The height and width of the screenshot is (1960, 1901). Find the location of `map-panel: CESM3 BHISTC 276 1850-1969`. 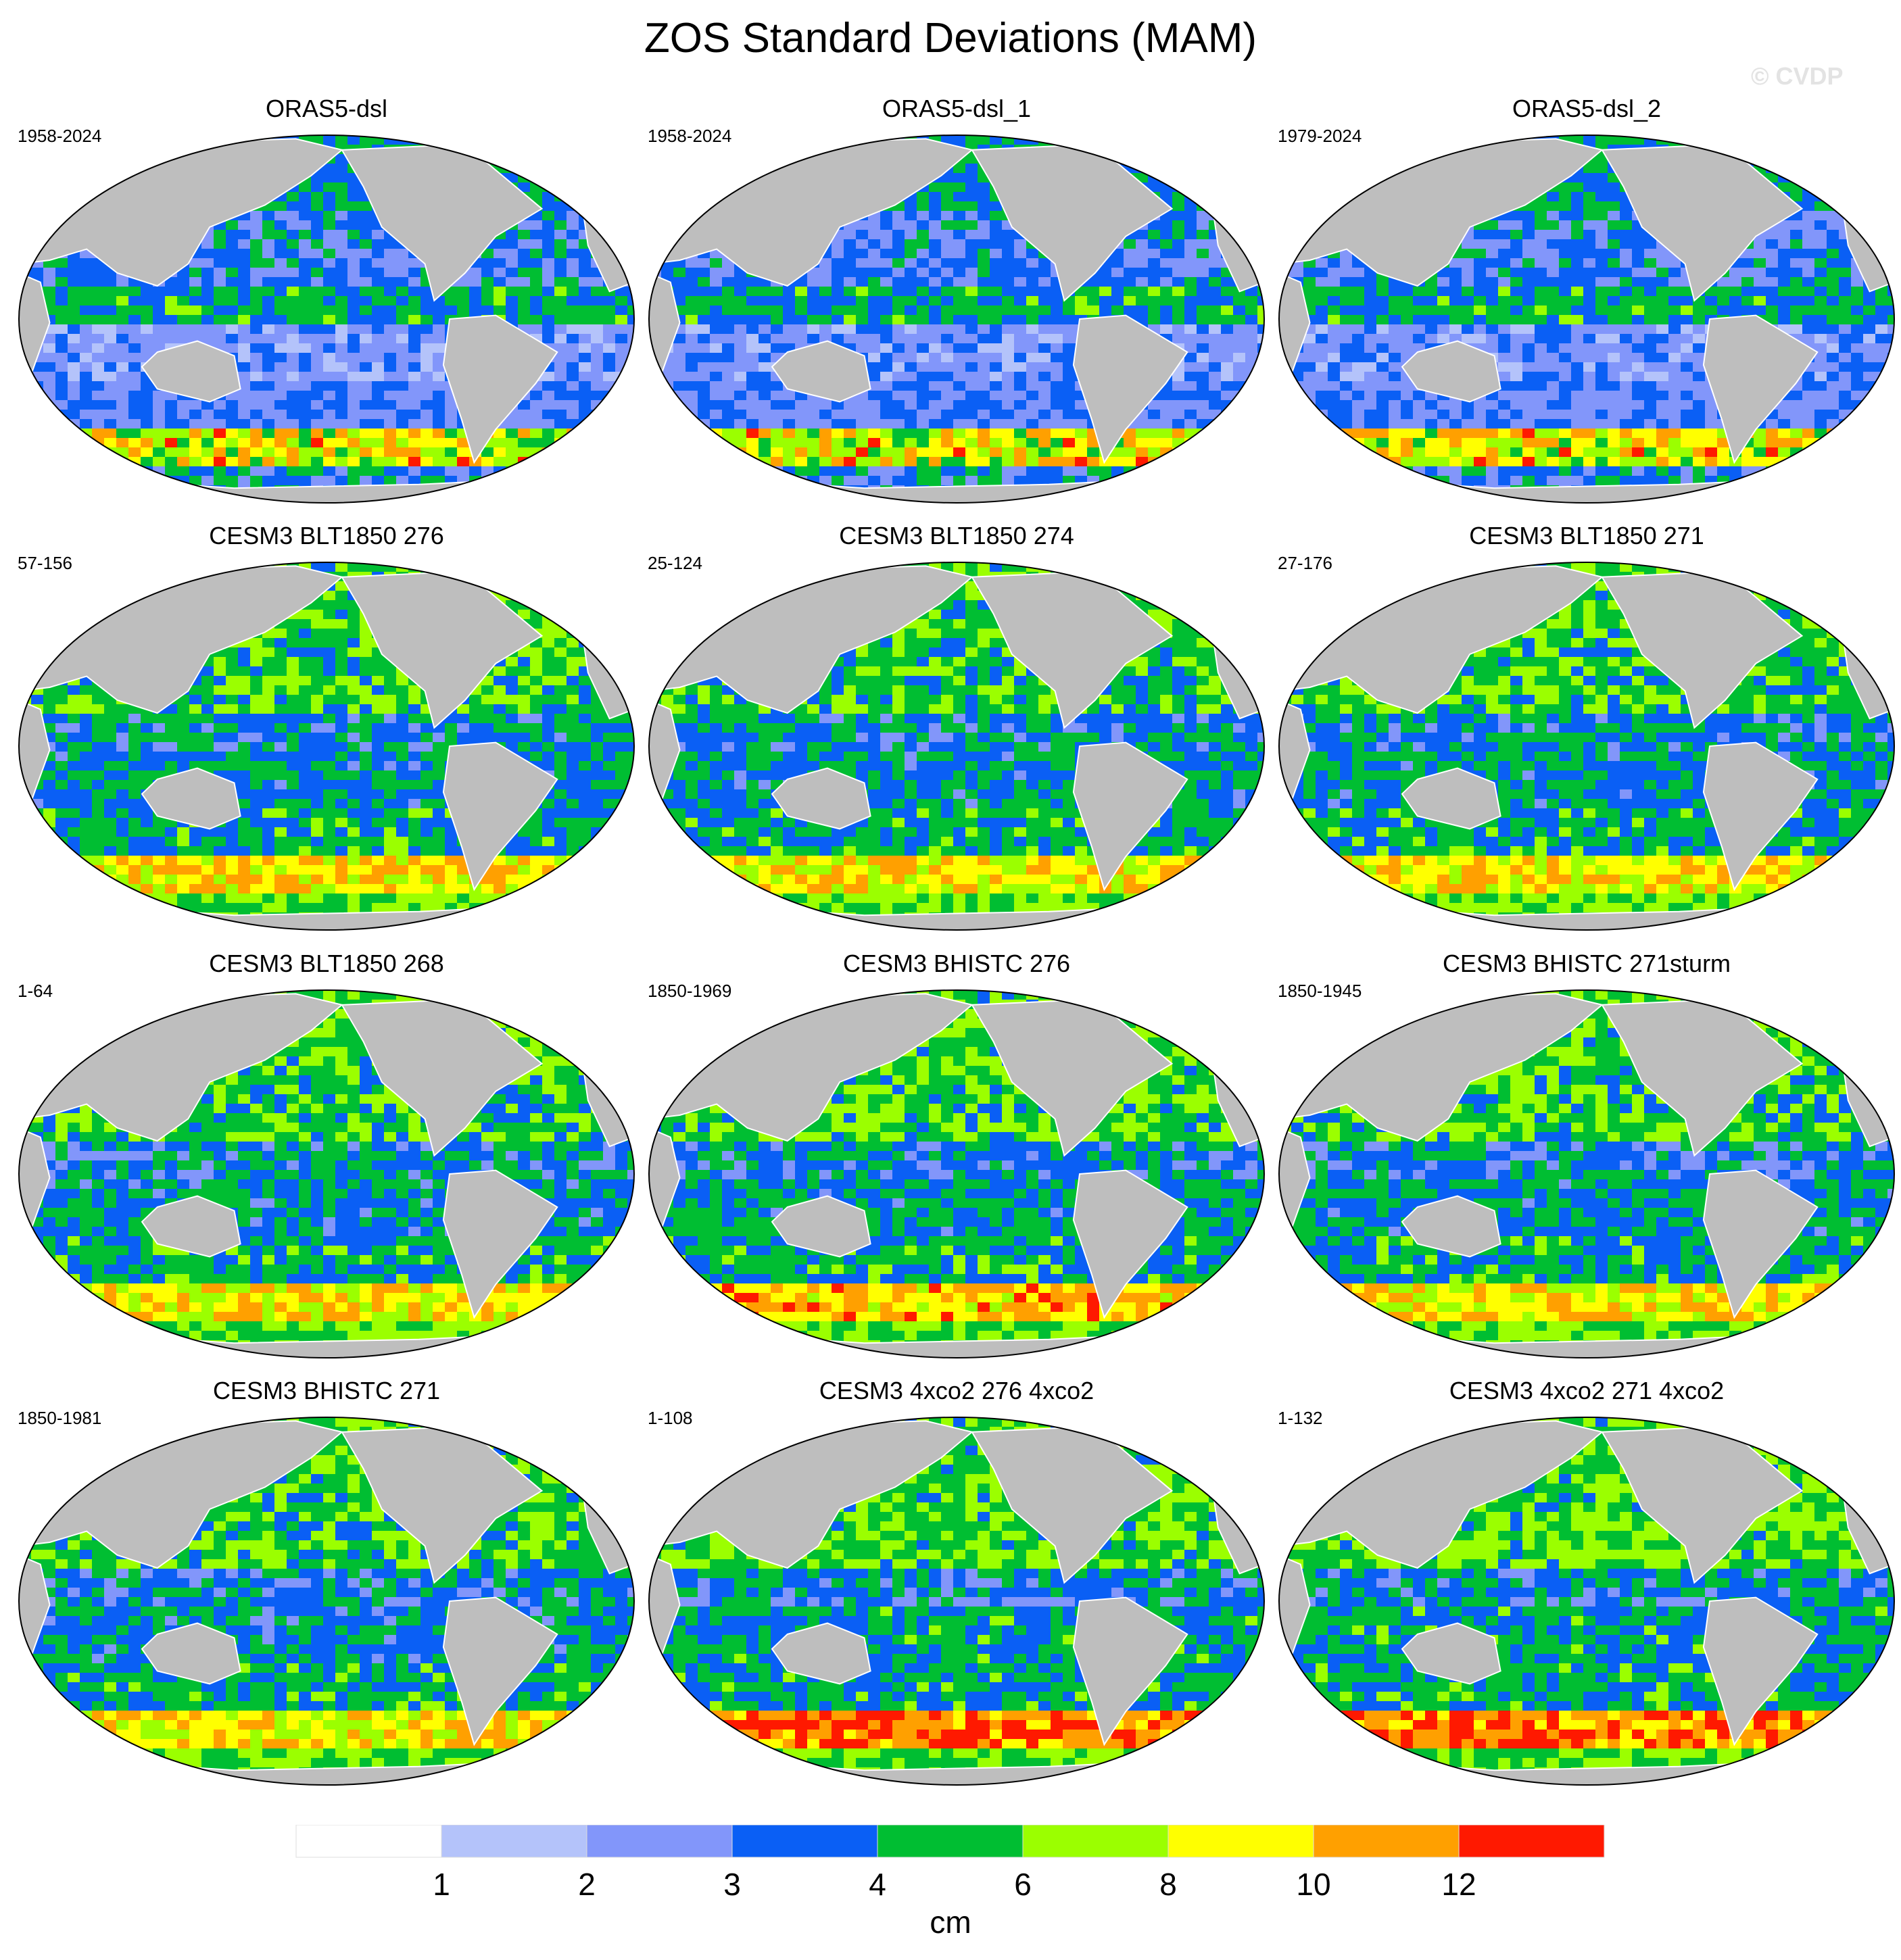

map-panel: CESM3 BHISTC 276 1850-1969 is located at coordinates (956, 1162).